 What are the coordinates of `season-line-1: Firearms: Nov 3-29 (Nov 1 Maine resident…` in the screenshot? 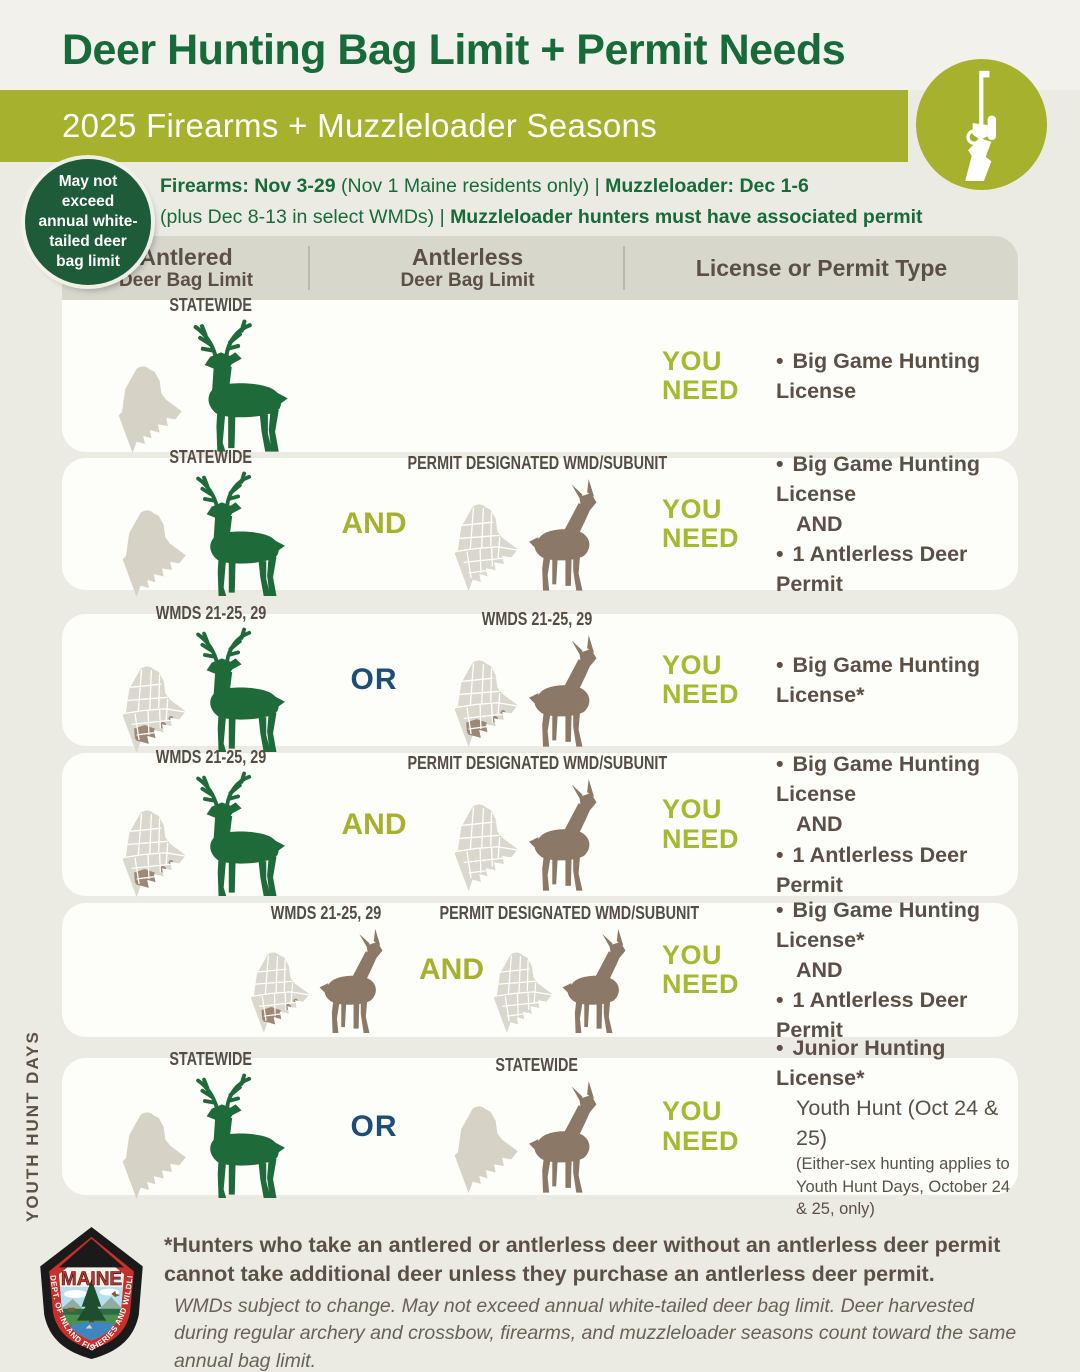 It's located at (484, 186).